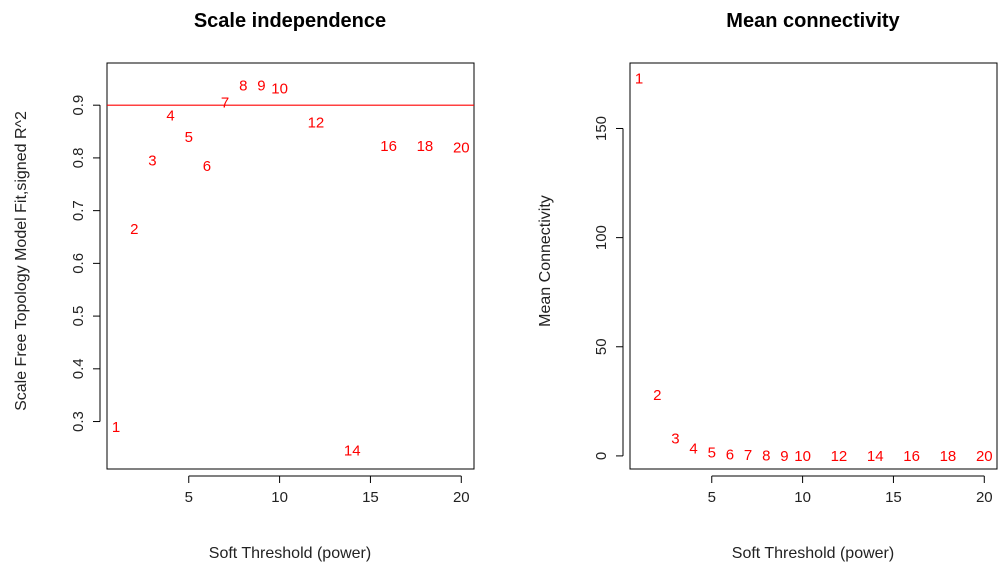 This screenshot has width=1000, height=574. I want to click on scale-independence-y-tick-label: 0.5, so click(78, 316).